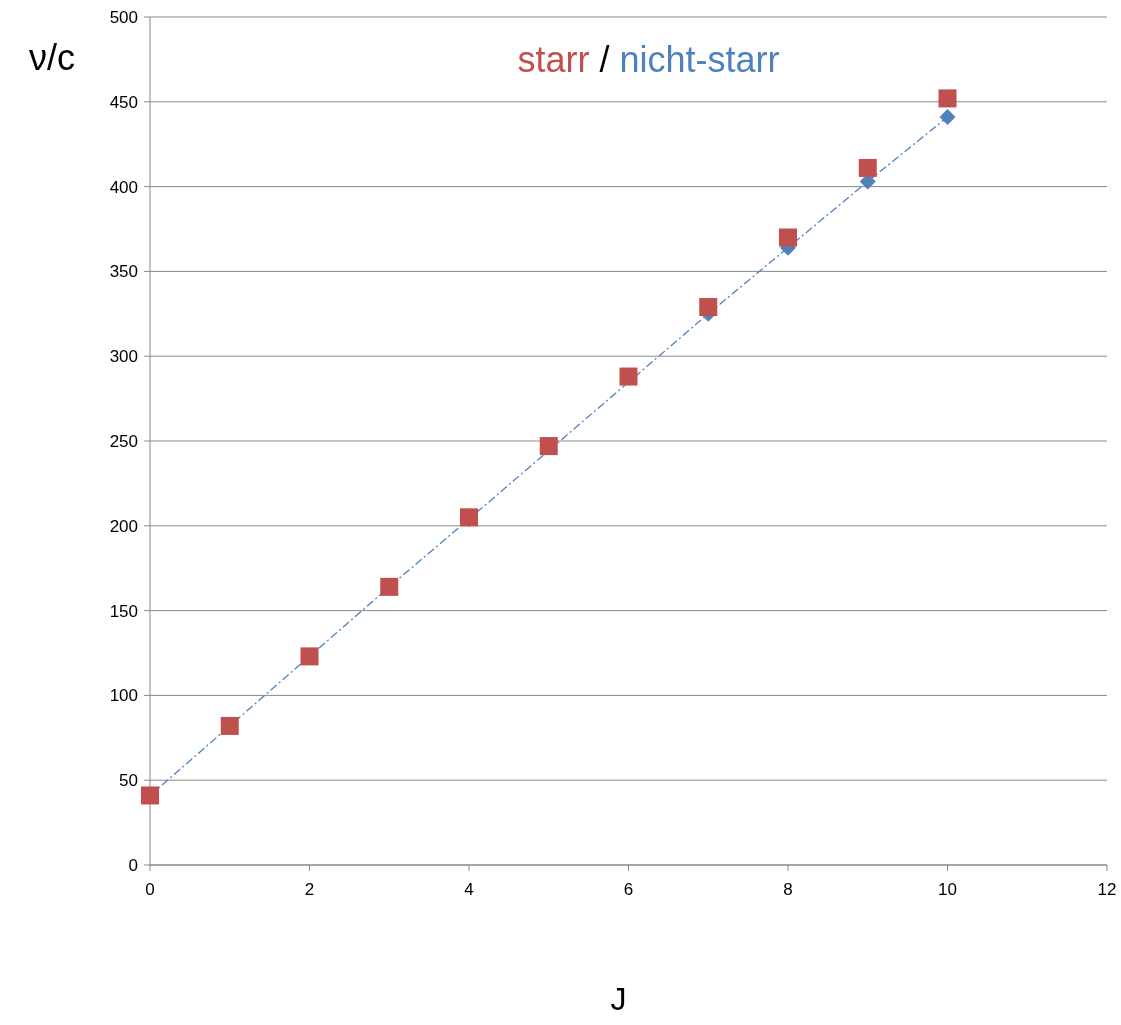 The image size is (1121, 1025). What do you see at coordinates (469, 889) in the screenshot?
I see `x-tick-label: 4` at bounding box center [469, 889].